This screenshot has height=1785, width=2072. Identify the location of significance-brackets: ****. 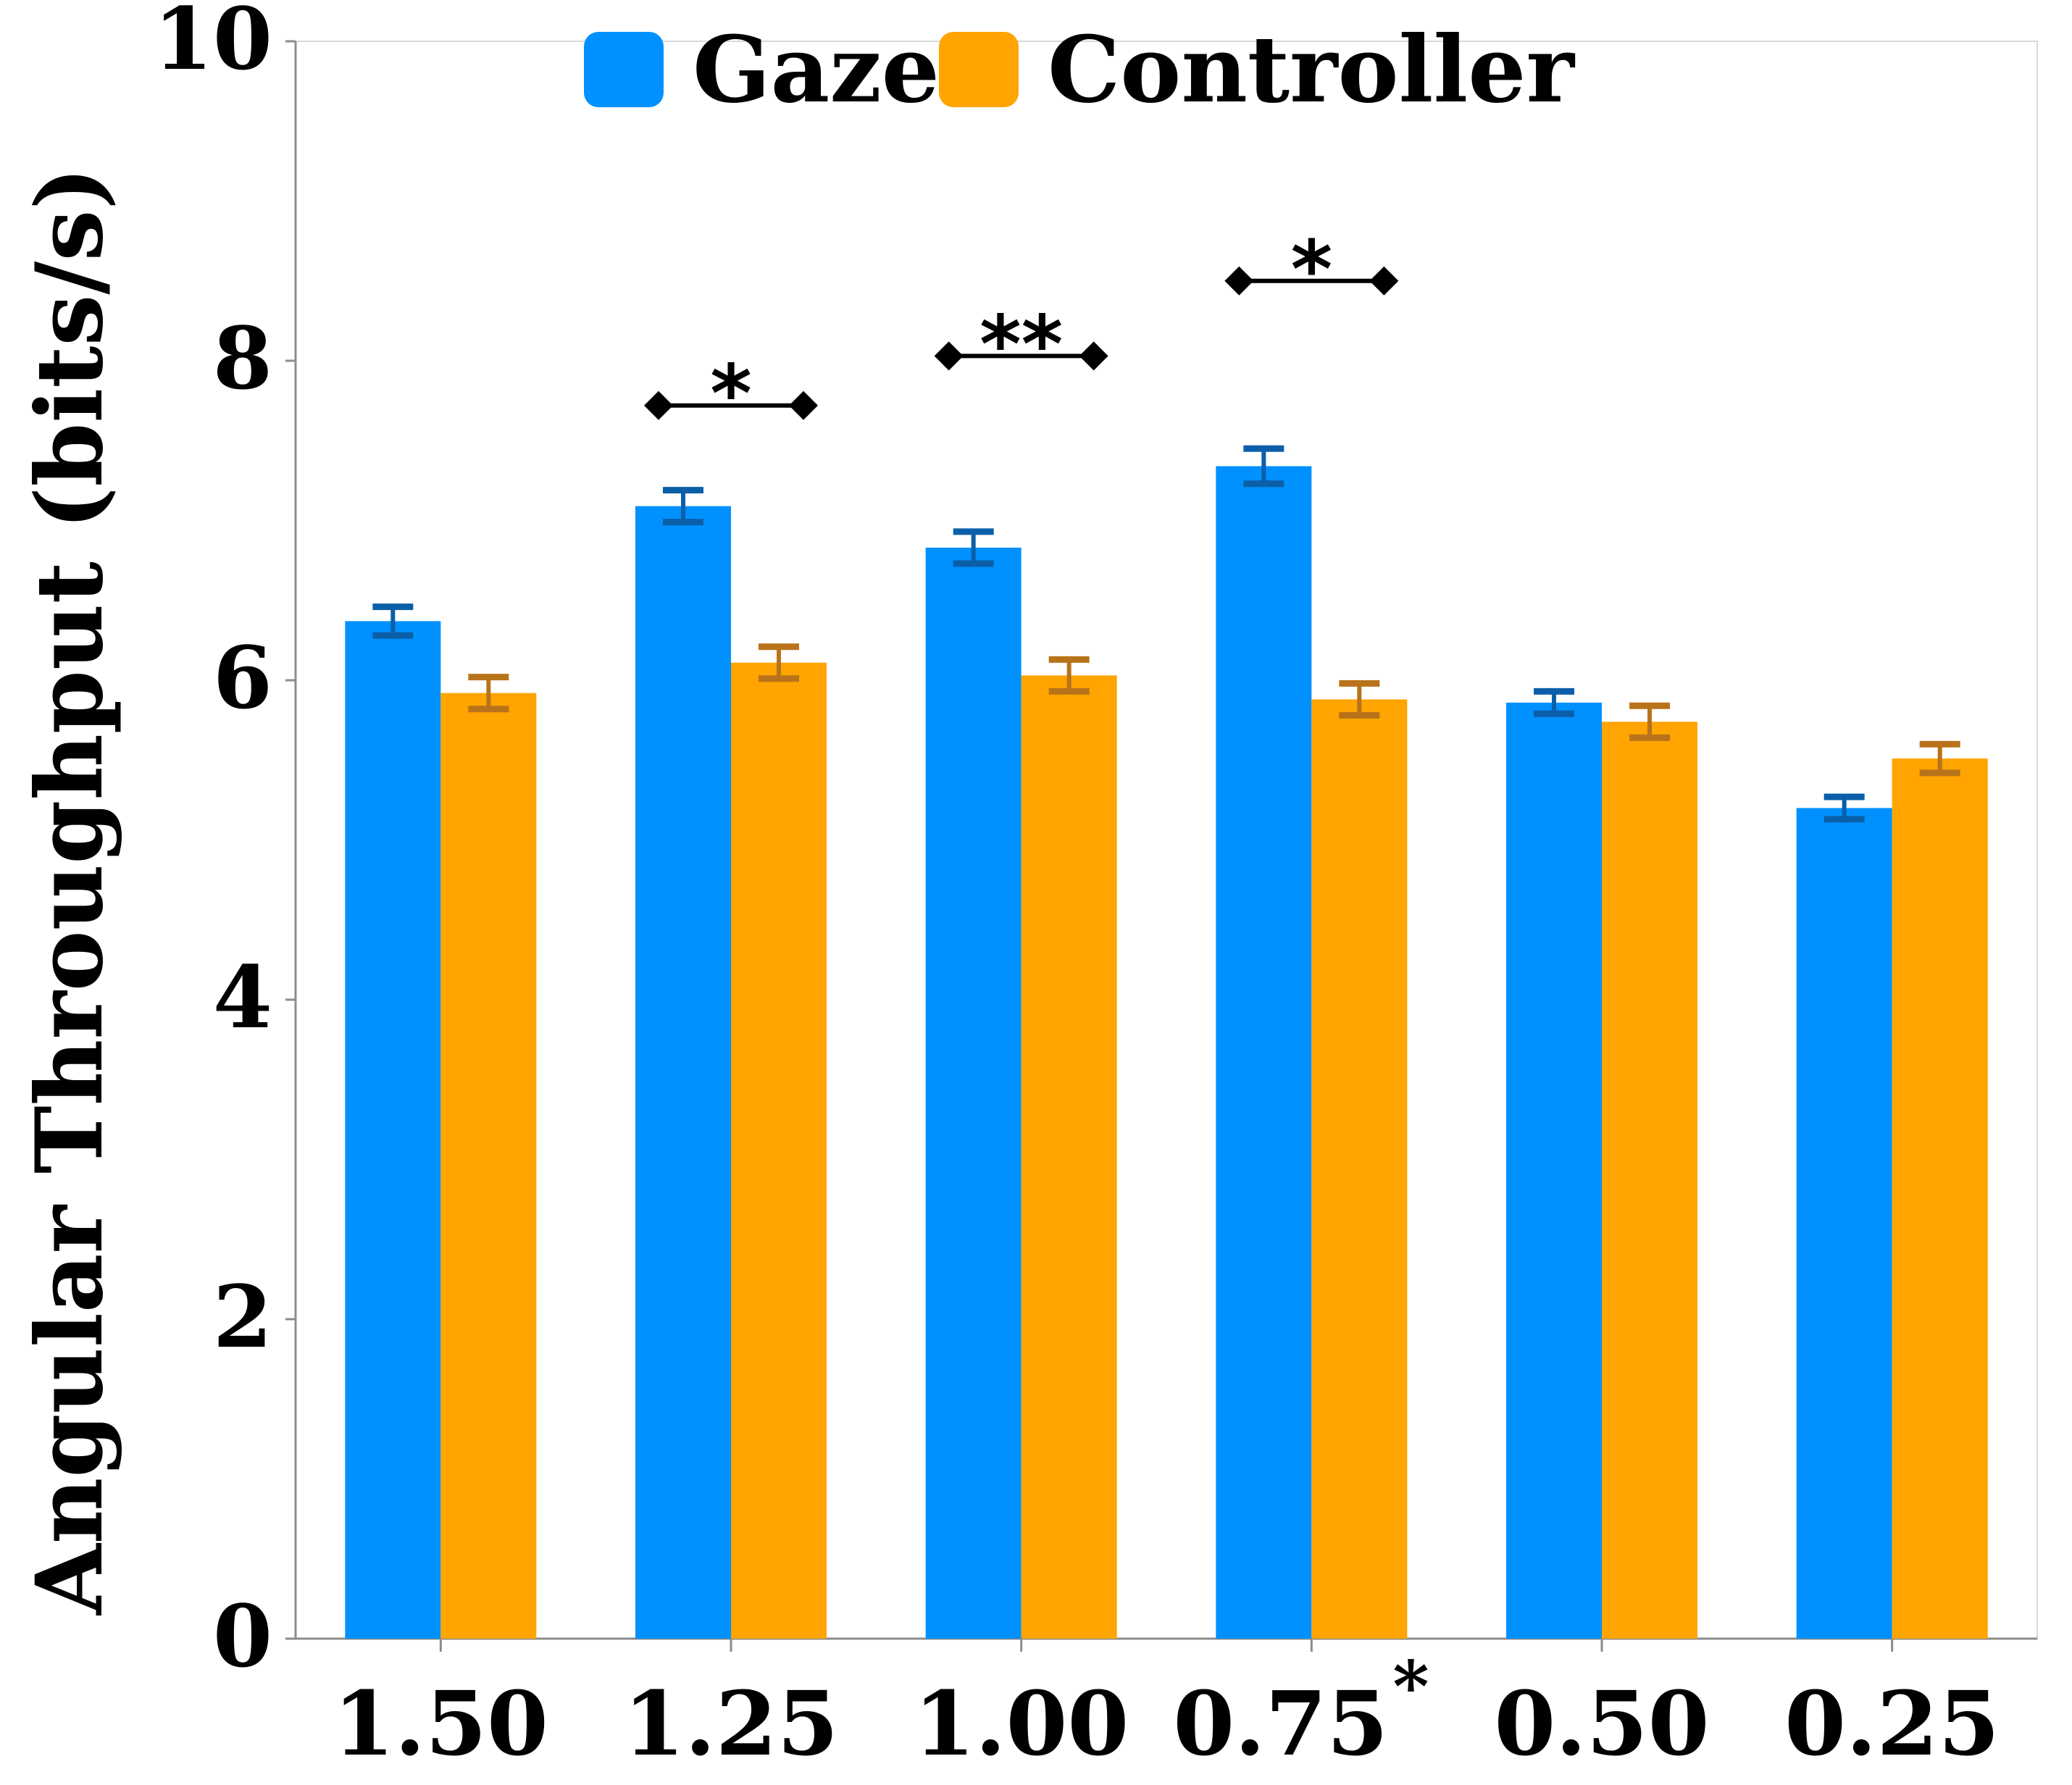
(1021, 331).